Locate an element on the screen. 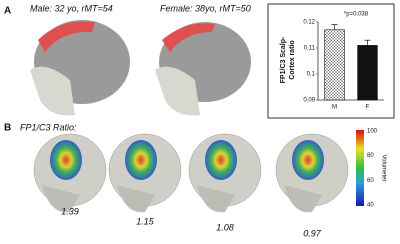 The width and height of the screenshot is (400, 244). panel-label: B is located at coordinates (7, 128).